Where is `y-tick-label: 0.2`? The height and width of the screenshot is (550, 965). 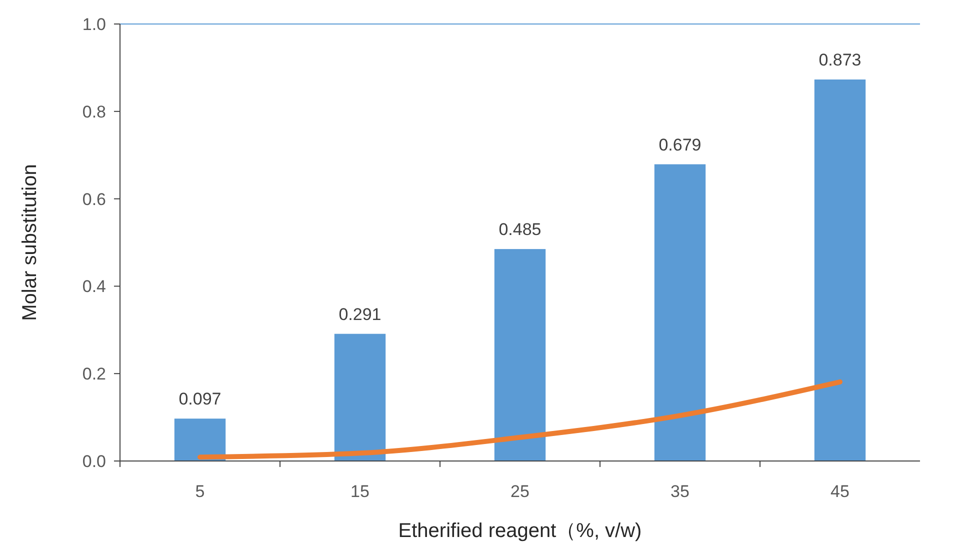 y-tick-label: 0.2 is located at coordinates (94, 374).